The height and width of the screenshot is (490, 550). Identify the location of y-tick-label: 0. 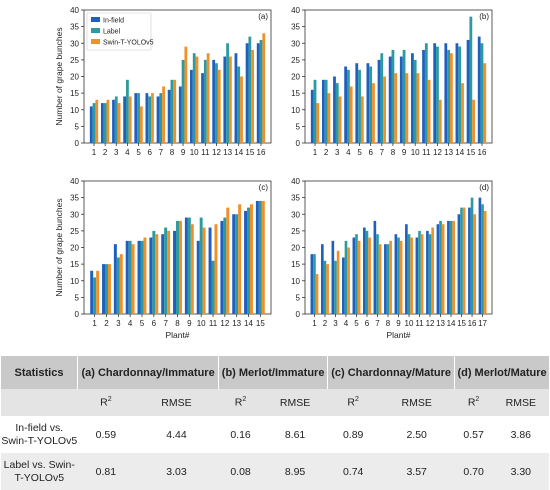
(298, 143).